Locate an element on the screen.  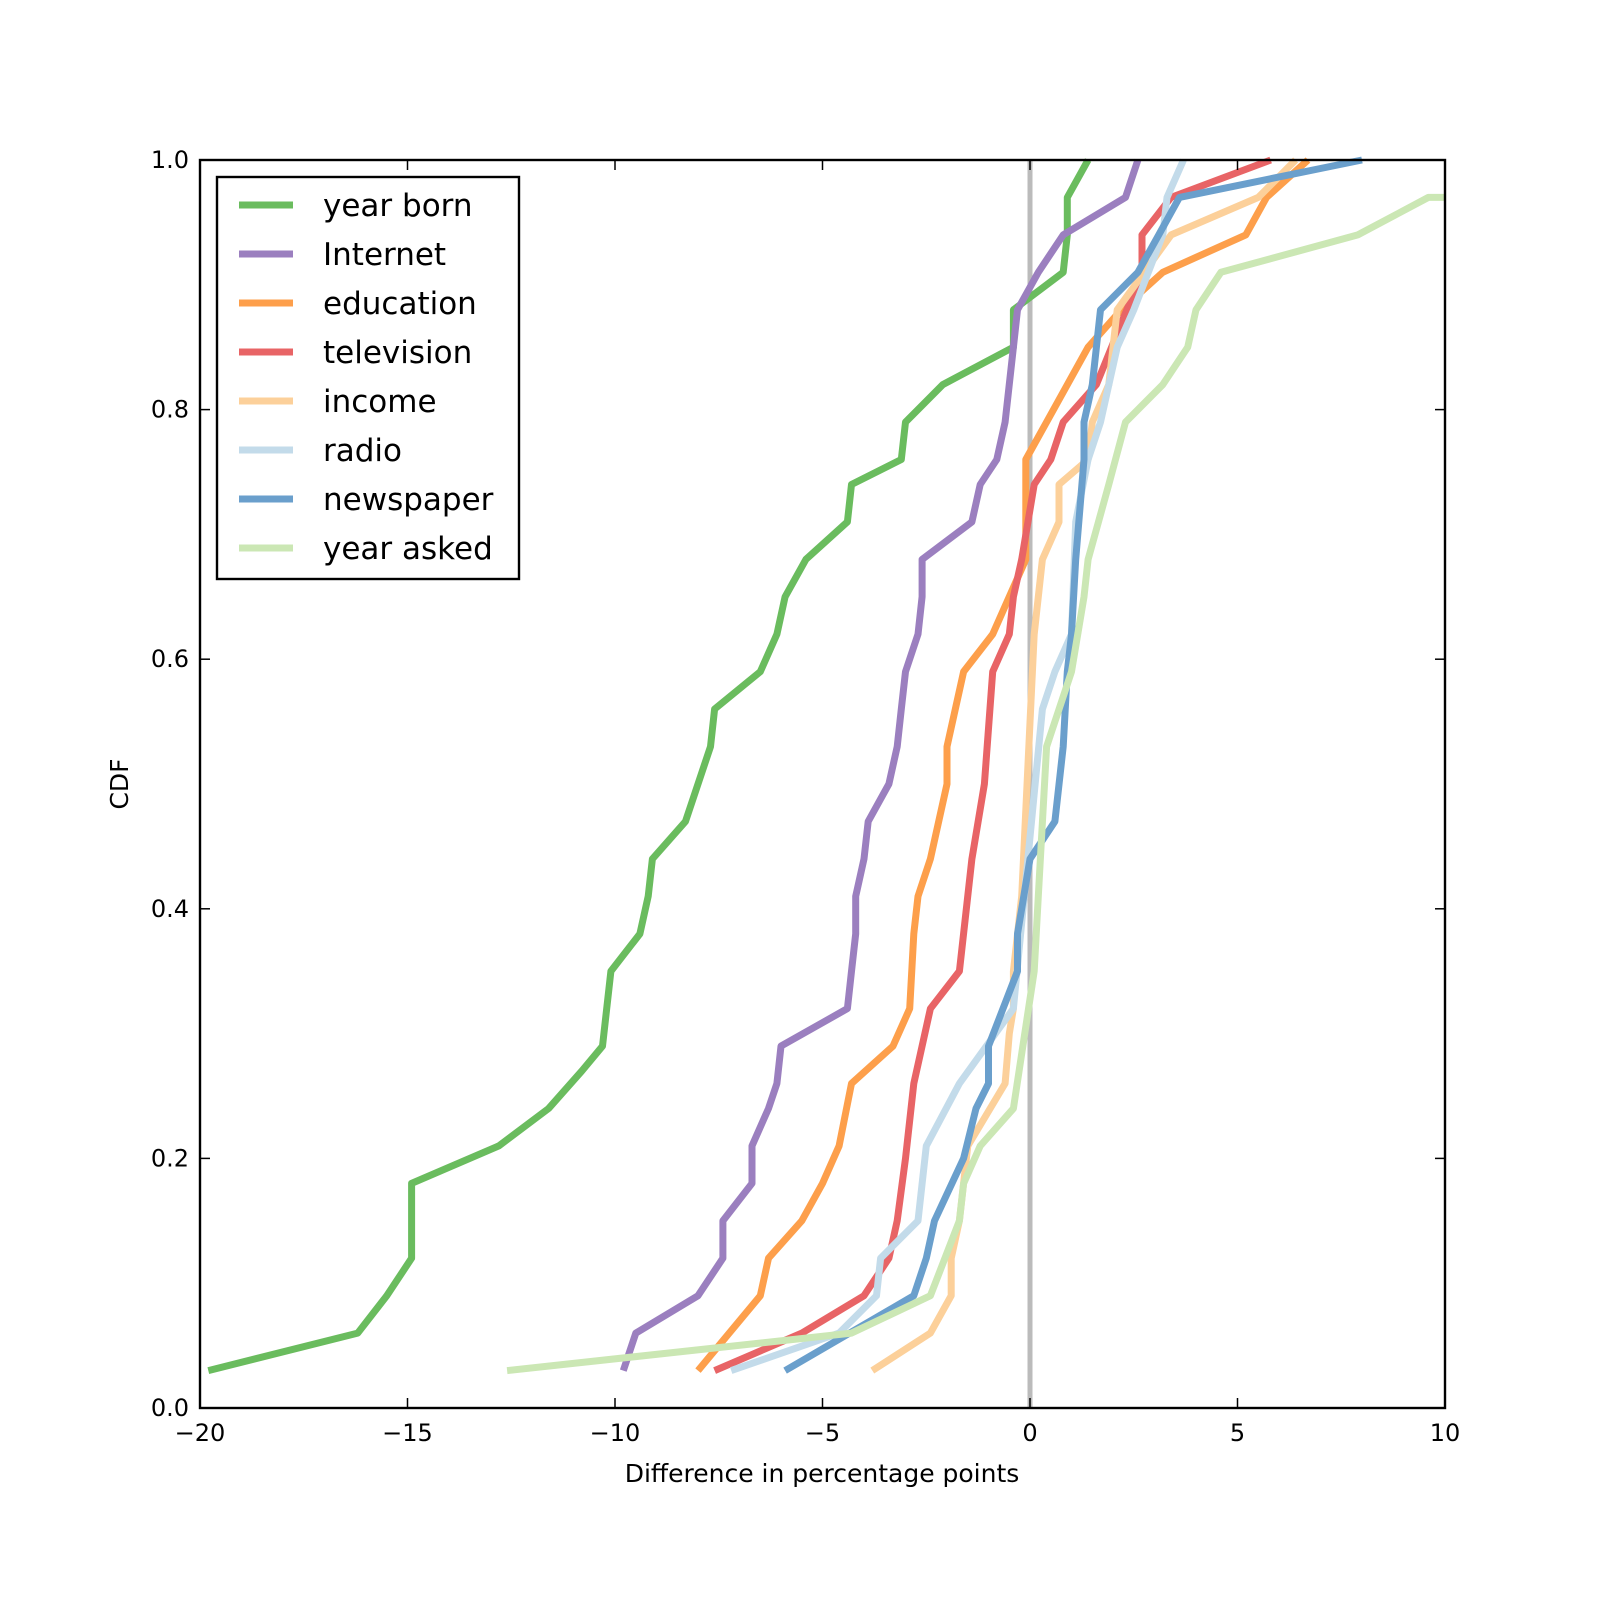
legend-label-radio: radio is located at coordinates (362, 451).